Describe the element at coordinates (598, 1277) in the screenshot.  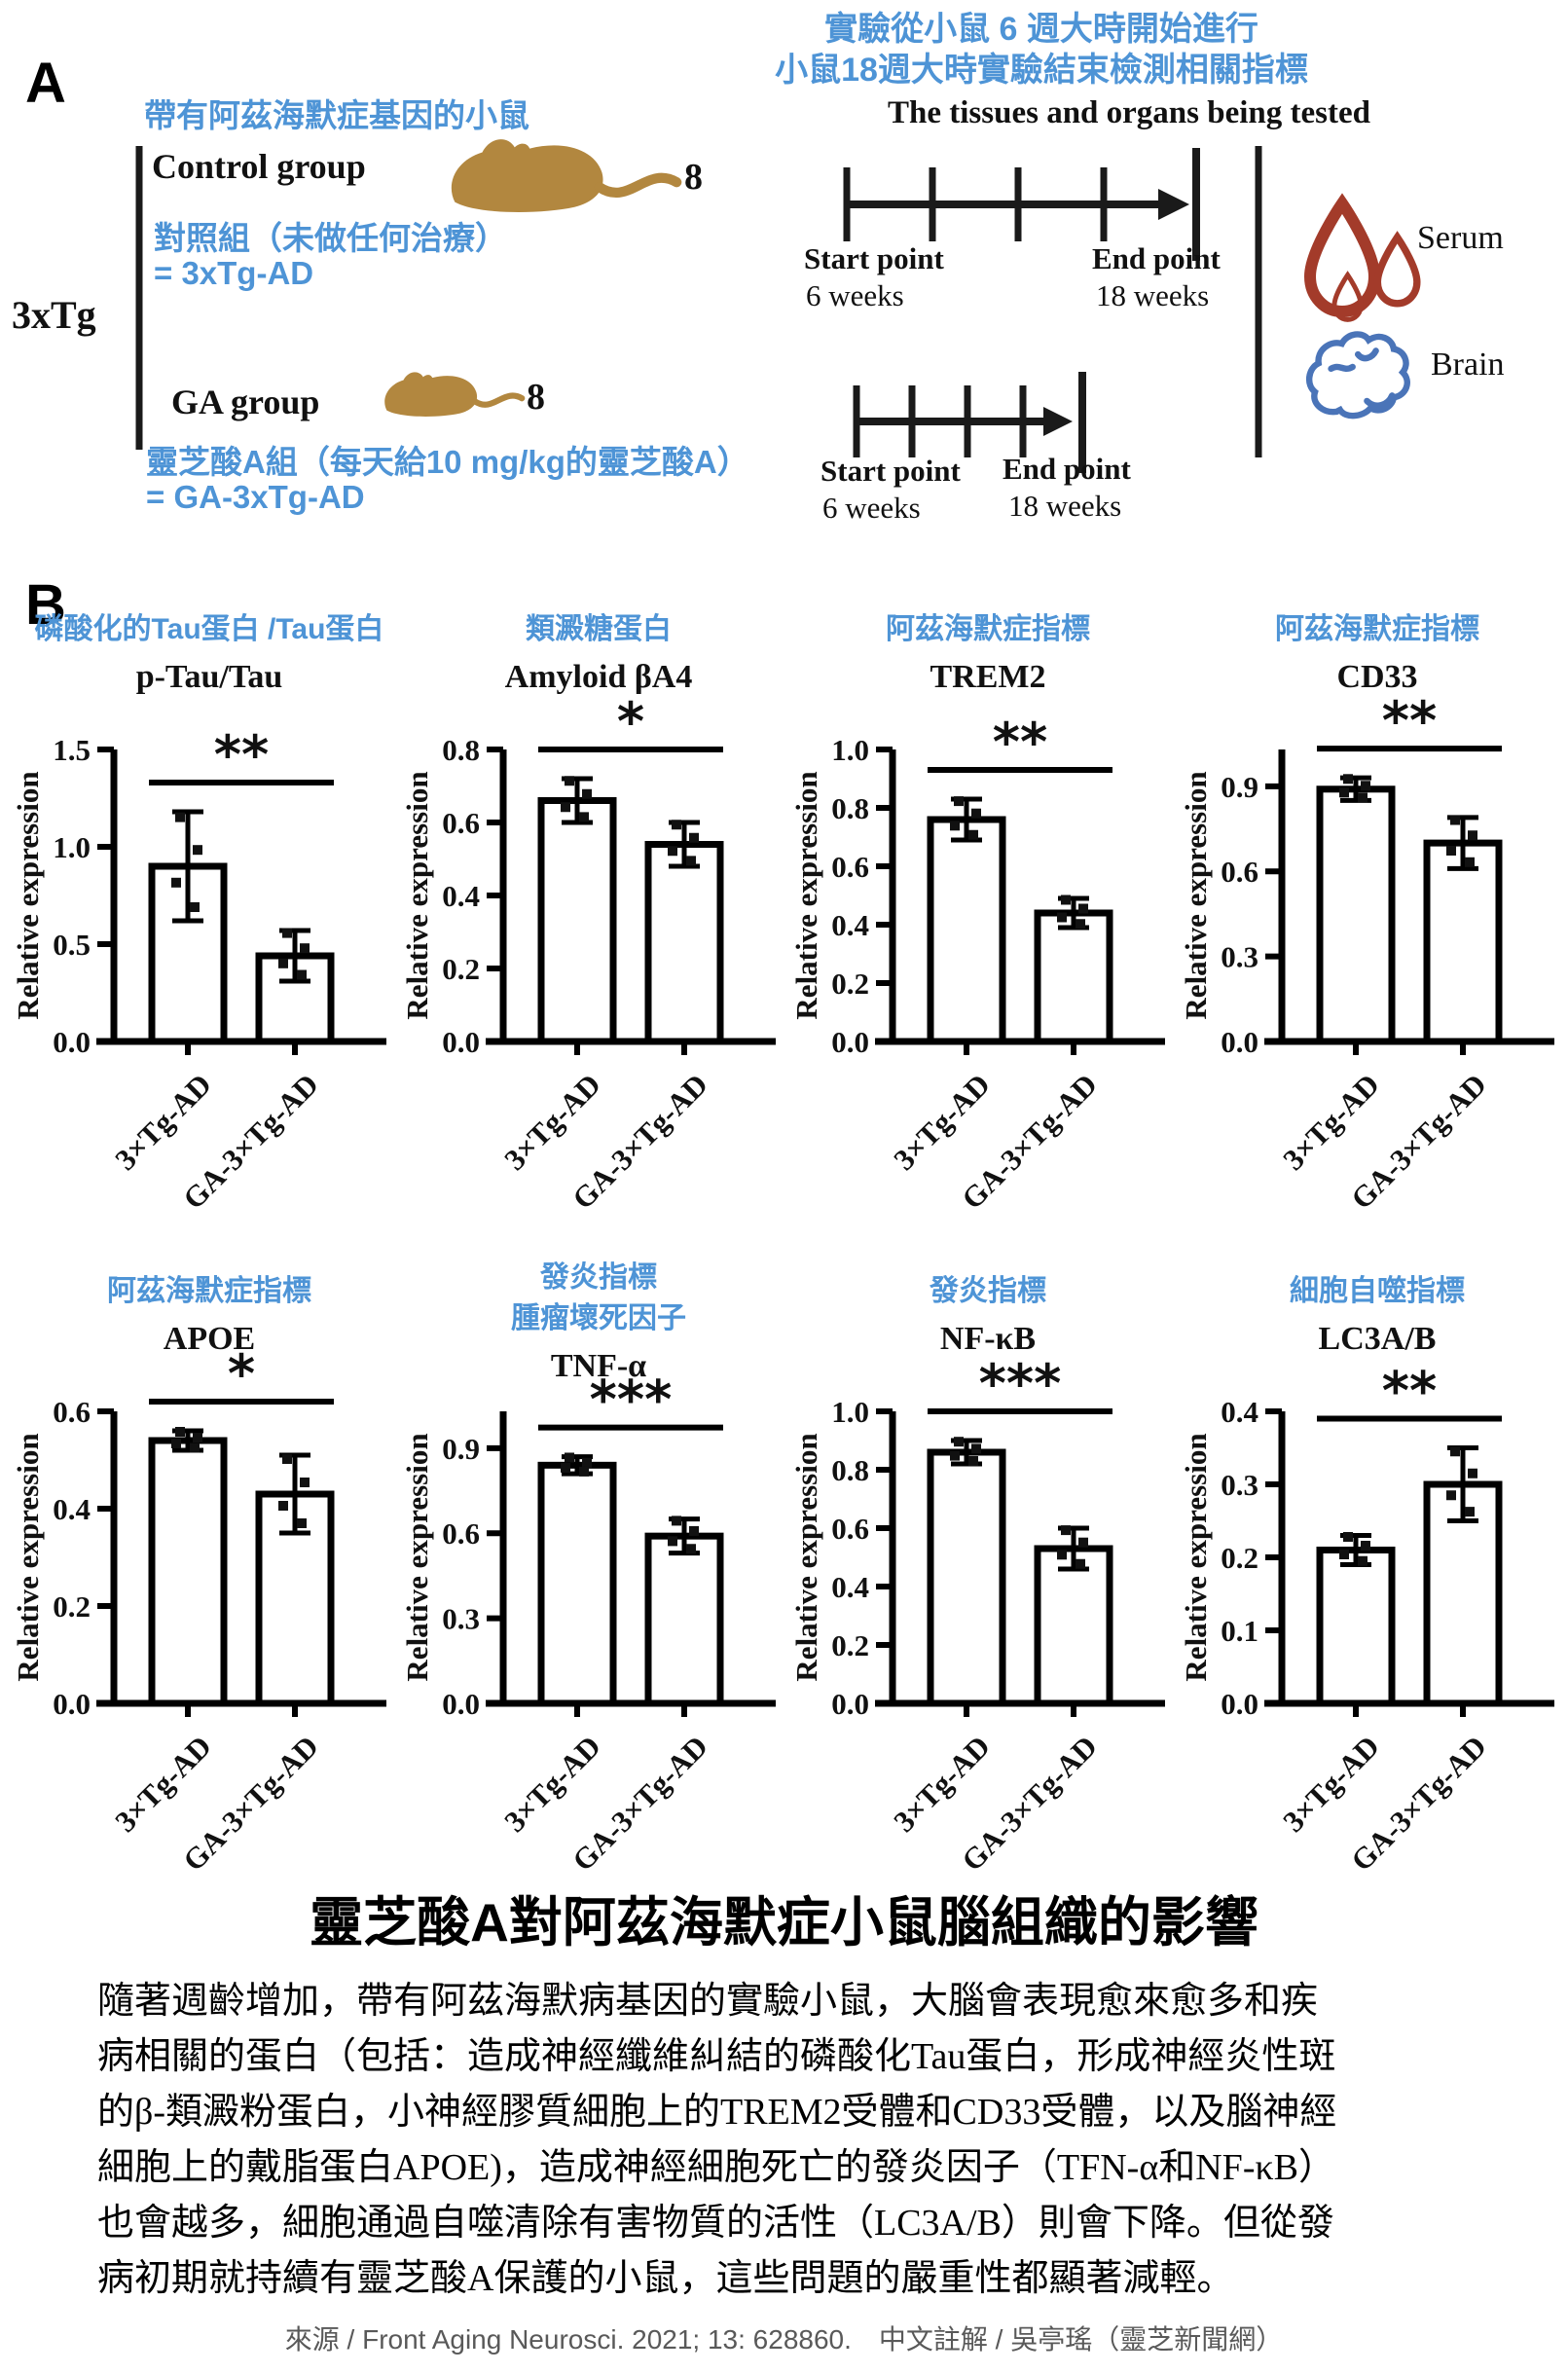
I see `chart-annotation: 發炎指標` at that location.